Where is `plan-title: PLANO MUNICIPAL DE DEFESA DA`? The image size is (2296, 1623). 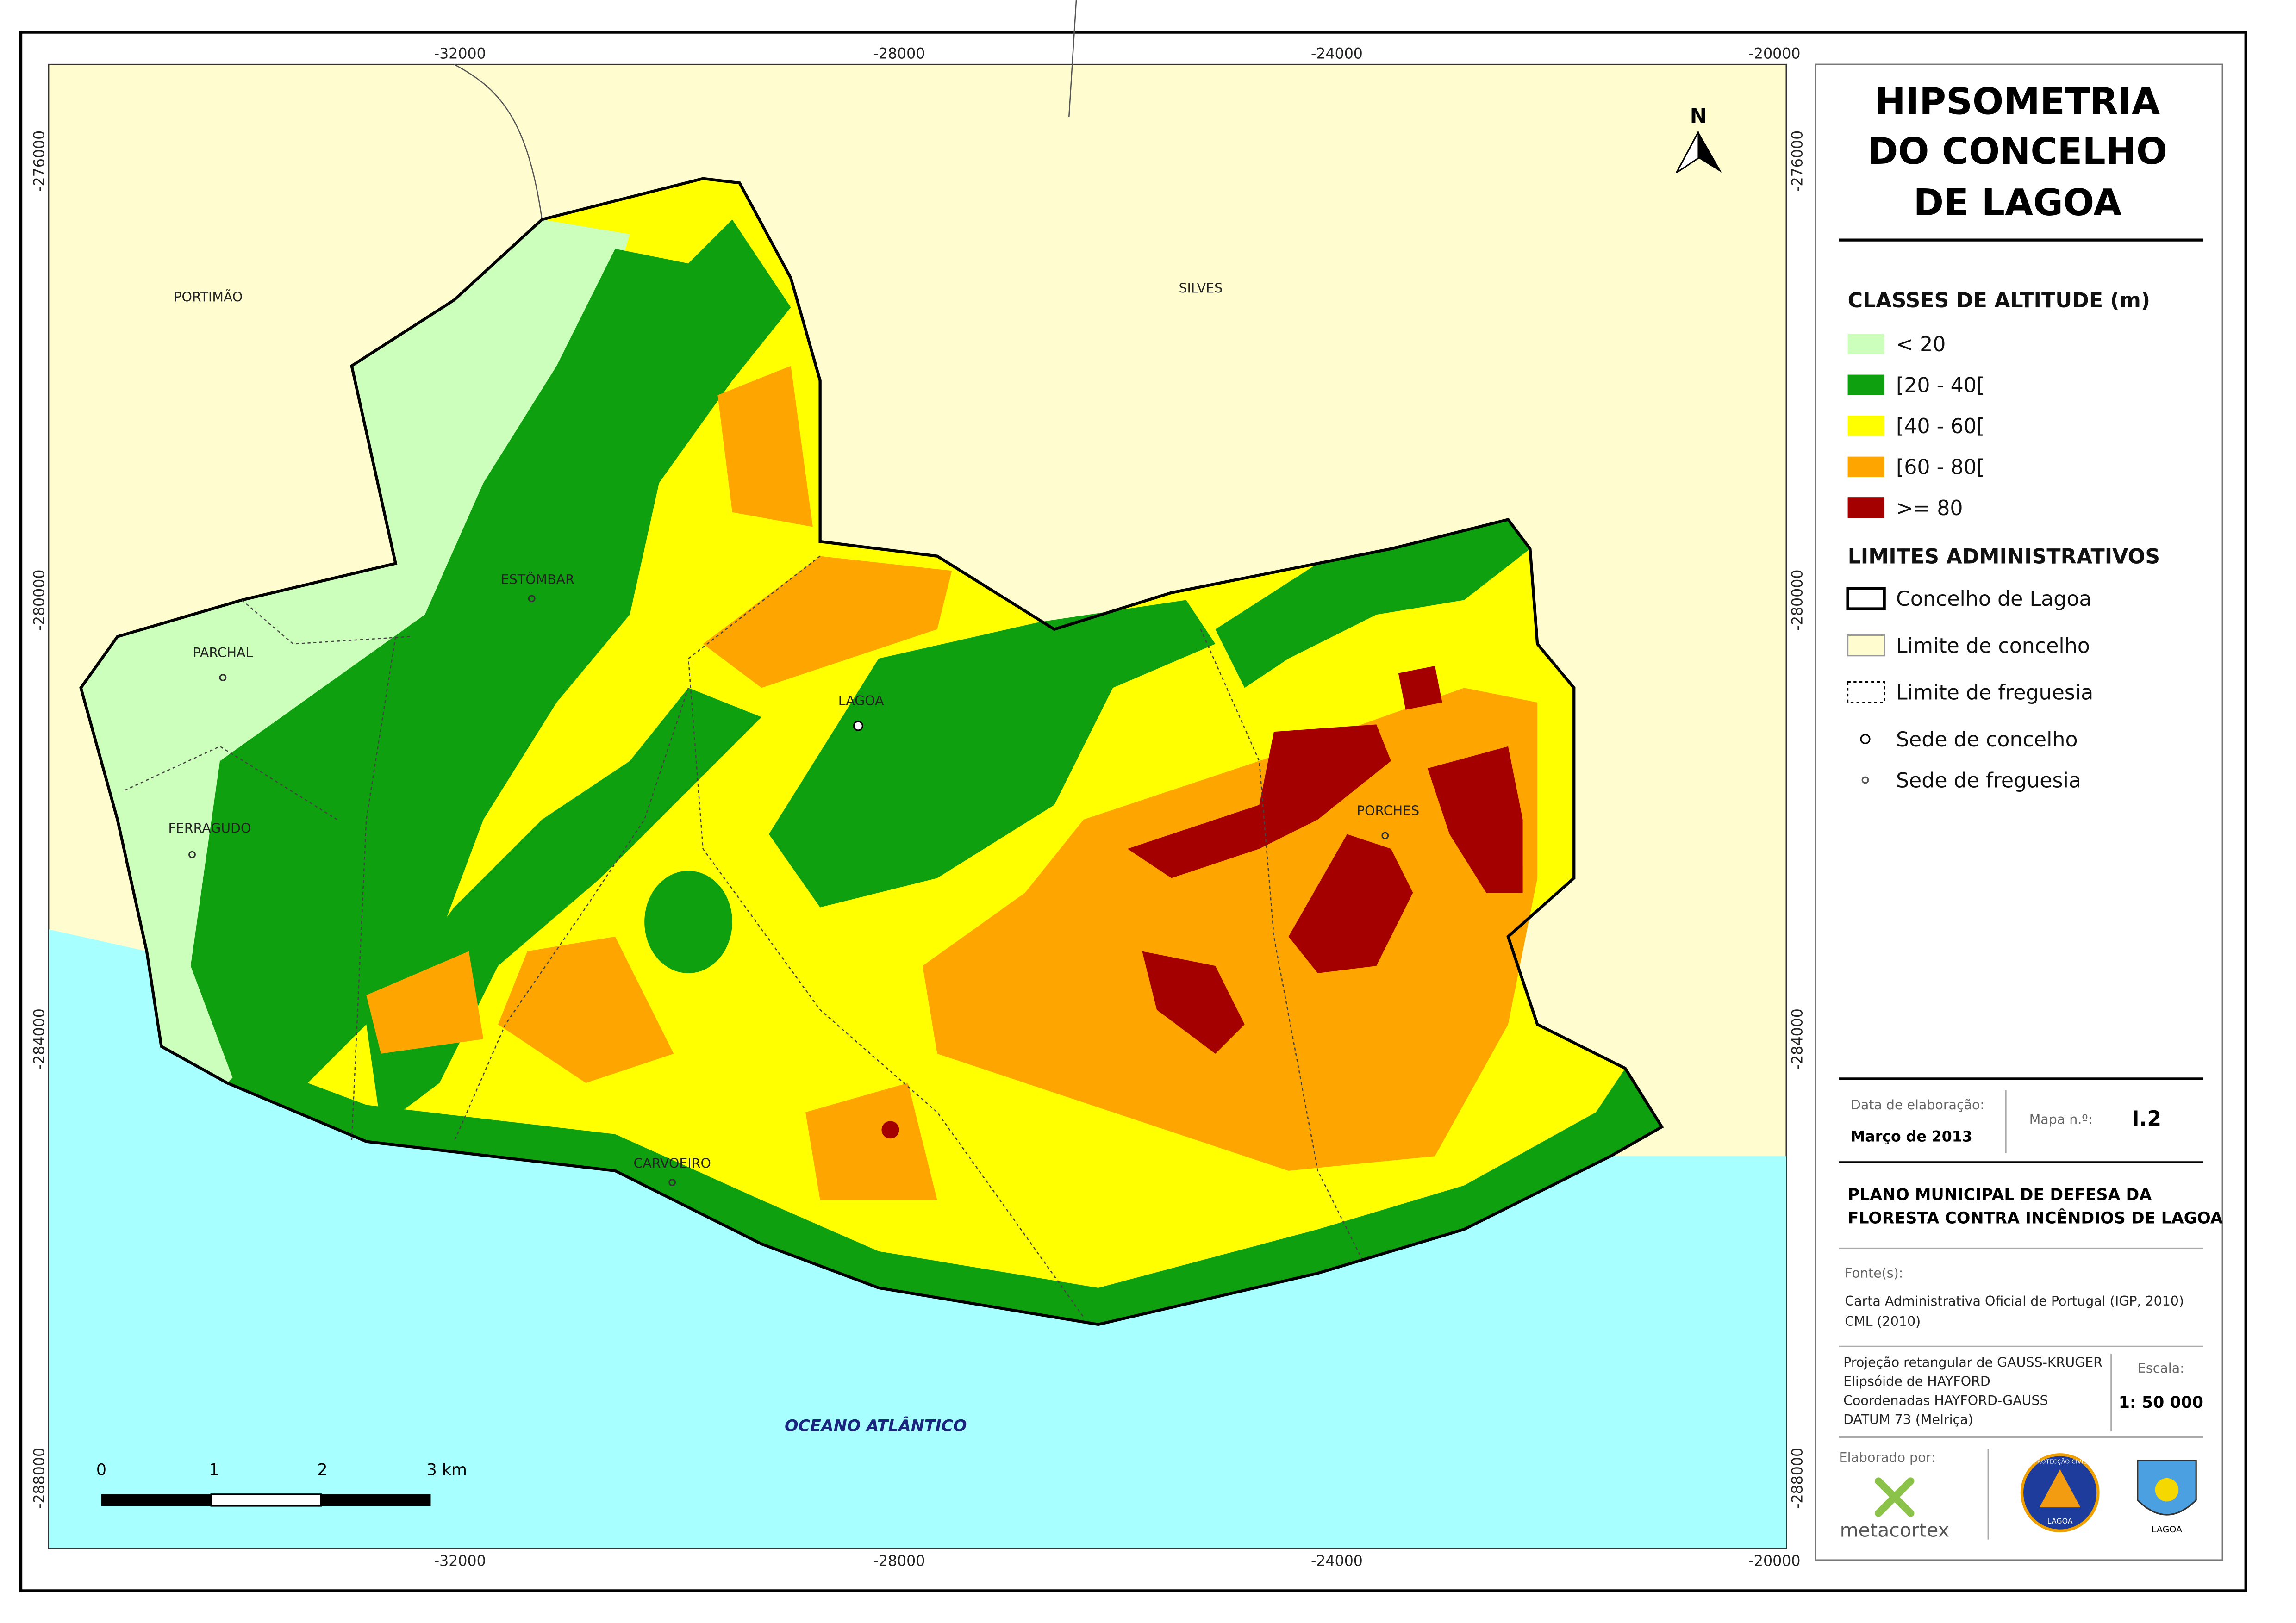
plan-title: PLANO MUNICIPAL DE DEFESA DA is located at coordinates (2000, 1195).